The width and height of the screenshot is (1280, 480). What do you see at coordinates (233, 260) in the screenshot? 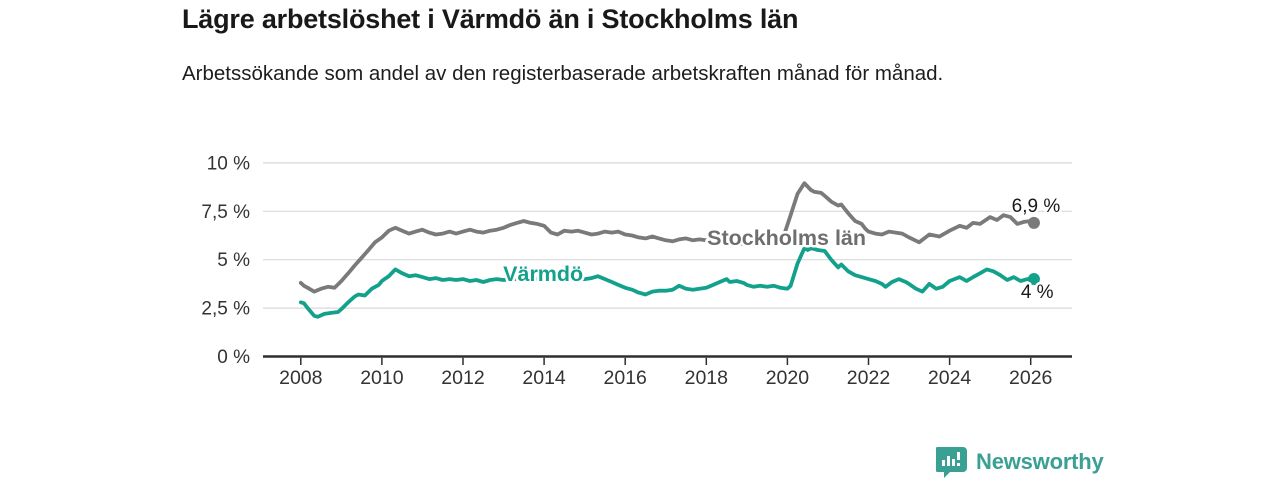
I see `y-tick-label: 5 %` at bounding box center [233, 260].